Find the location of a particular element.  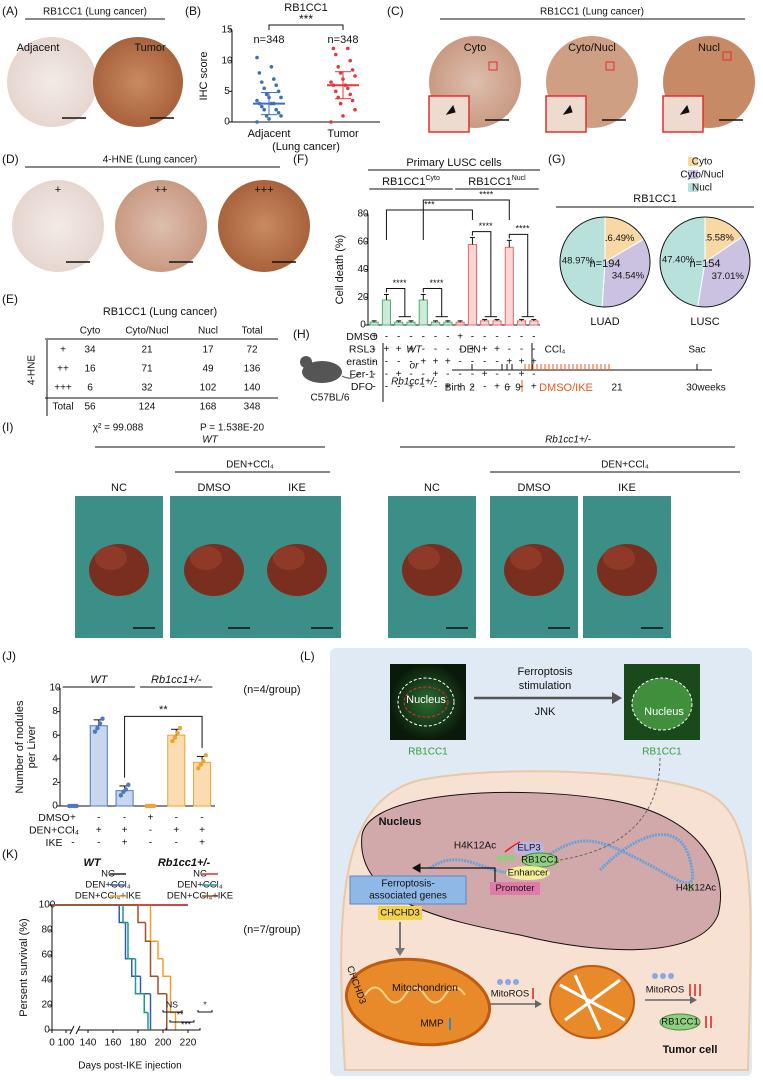

inset-marker is located at coordinates (493, 66).